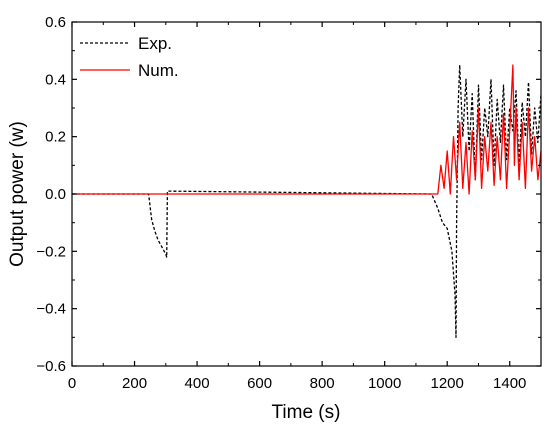 The width and height of the screenshot is (550, 429). I want to click on y-tick-label: −0.2, so click(51, 251).